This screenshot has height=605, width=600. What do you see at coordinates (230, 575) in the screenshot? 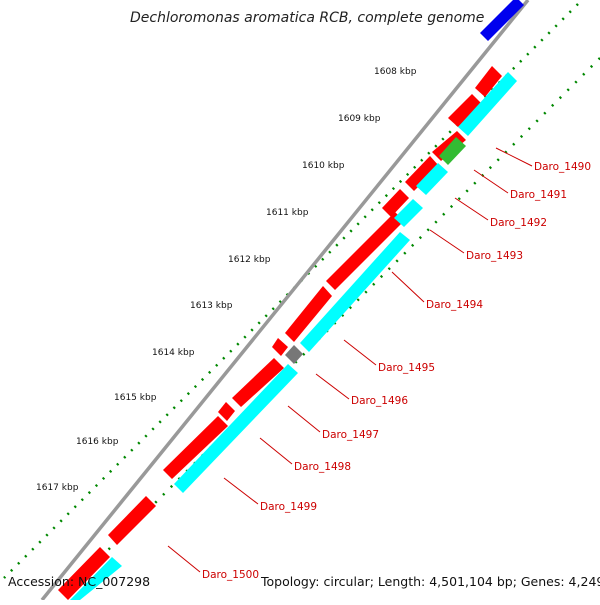
I see `gene-label: Daro_1500` at bounding box center [230, 575].